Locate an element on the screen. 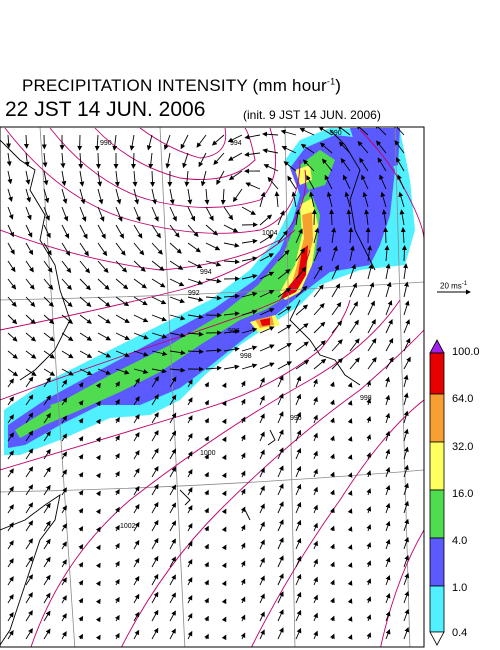  isobar-label: 998 is located at coordinates (366, 398).